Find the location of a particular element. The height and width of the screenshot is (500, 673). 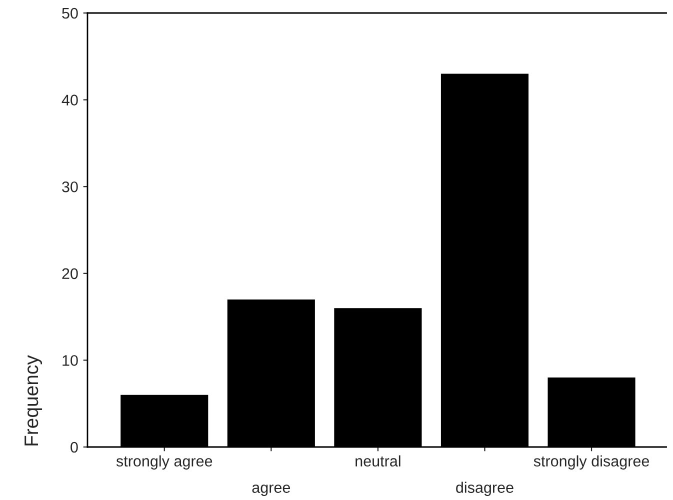

y-tick-label: 20 is located at coordinates (70, 274).